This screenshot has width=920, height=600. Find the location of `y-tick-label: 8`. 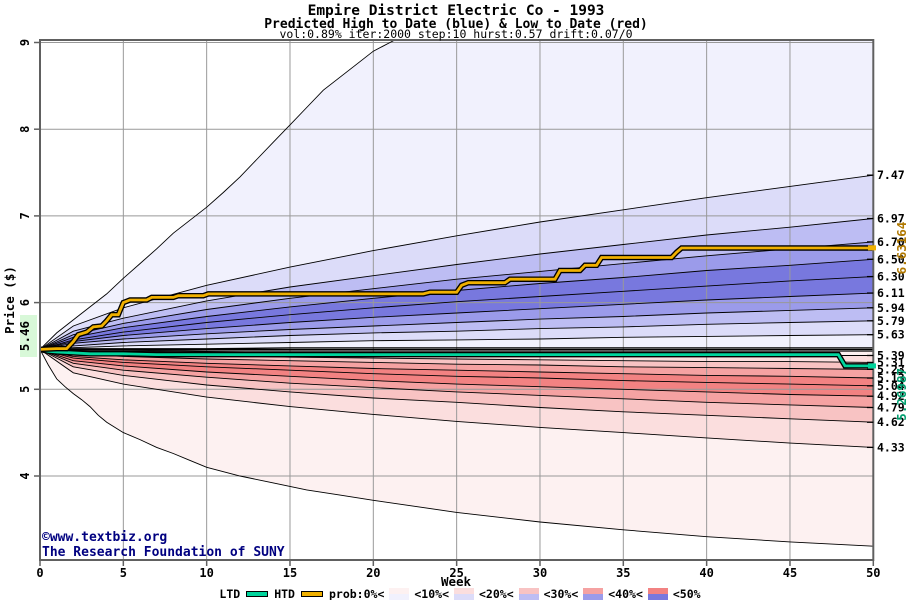

y-tick-label: 8 is located at coordinates (25, 129).